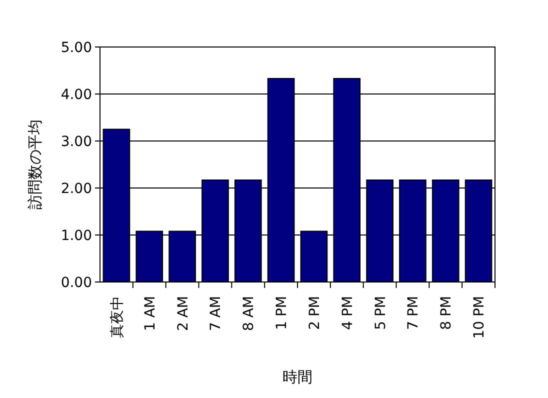 This screenshot has height=398, width=548. I want to click on y-tick-label: 0.00, so click(76, 283).